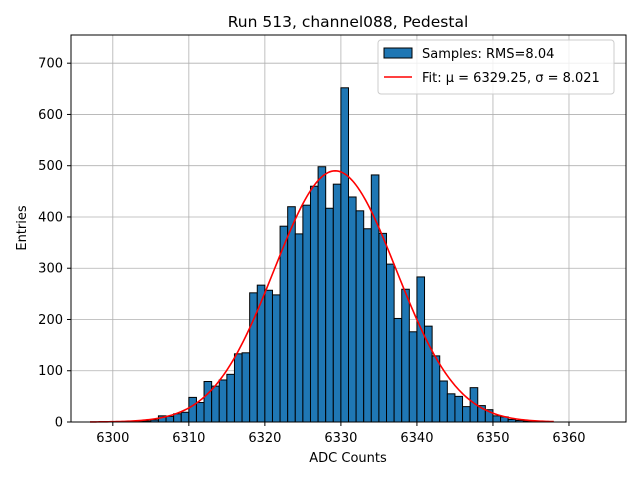 The height and width of the screenshot is (480, 640). I want to click on y-tick-label: 500, so click(50, 166).